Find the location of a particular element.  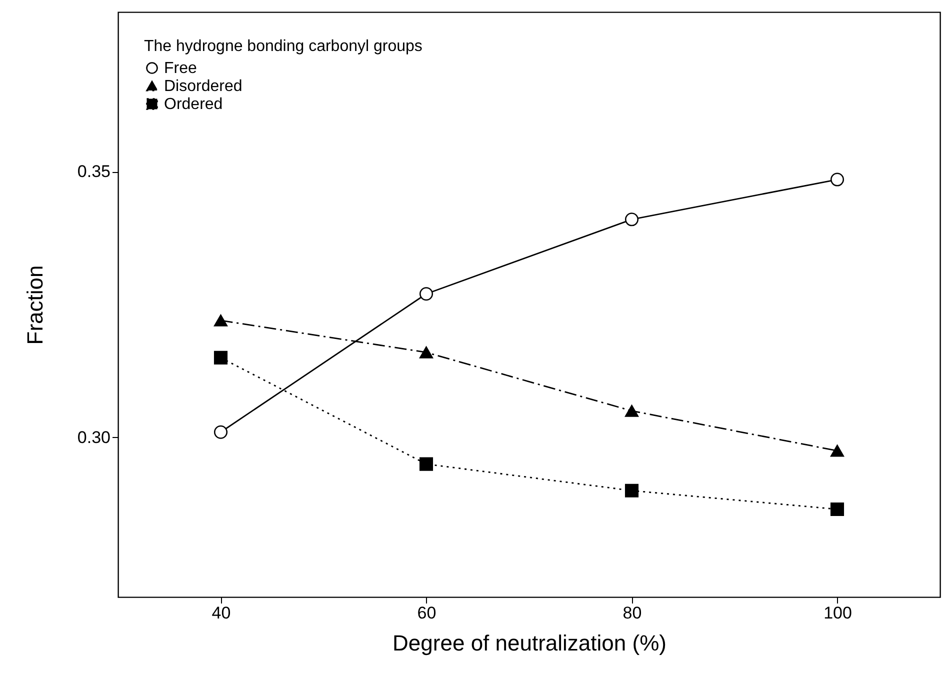

x-tick-label: 40 is located at coordinates (221, 613).